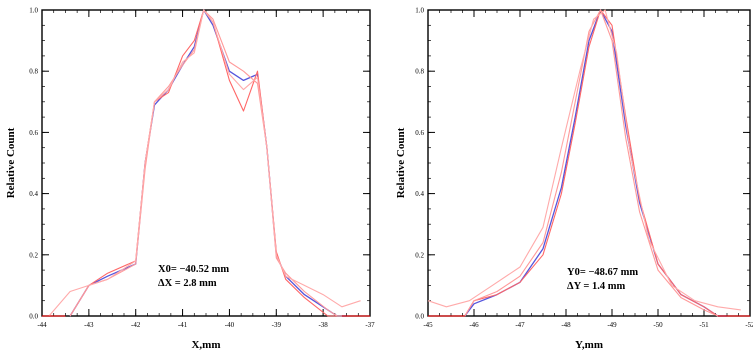 The width and height of the screenshot is (753, 356). Describe the element at coordinates (42, 325) in the screenshot. I see `x-tick-label: -44` at that location.